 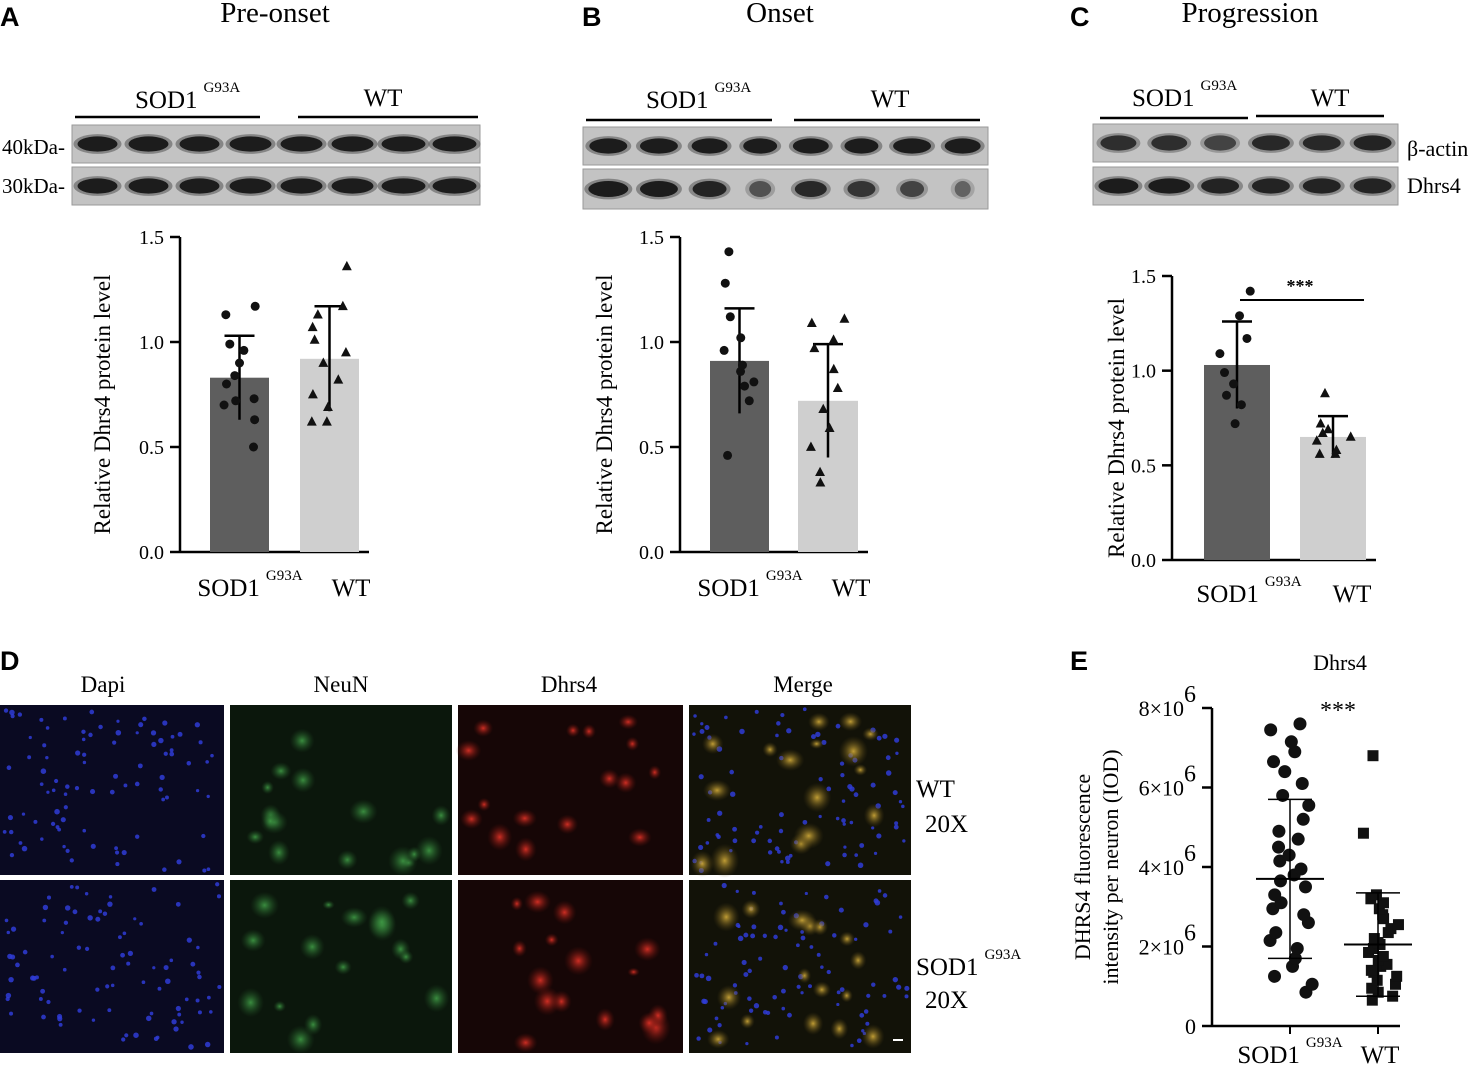 What do you see at coordinates (1079, 661) in the screenshot?
I see `panel-letter-e: E` at bounding box center [1079, 661].